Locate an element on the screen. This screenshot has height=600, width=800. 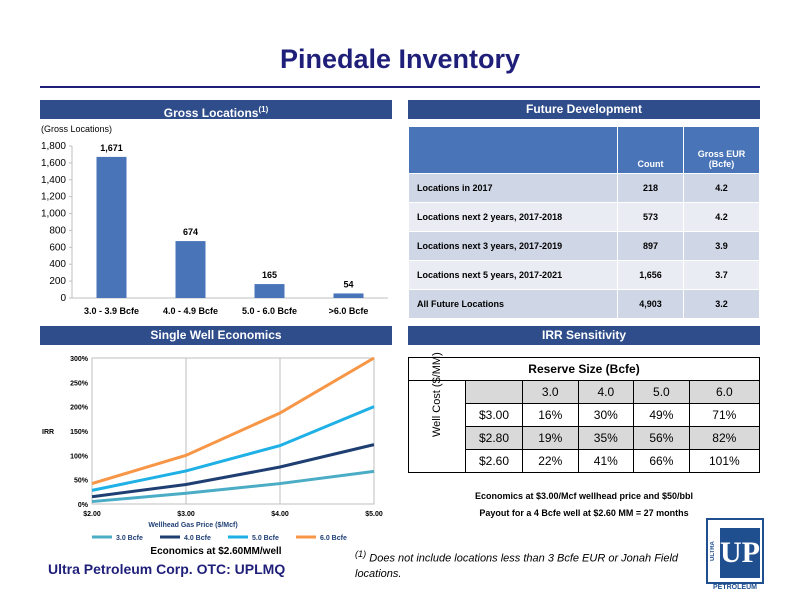
line-y-tick-label: 50% is located at coordinates (81, 481).